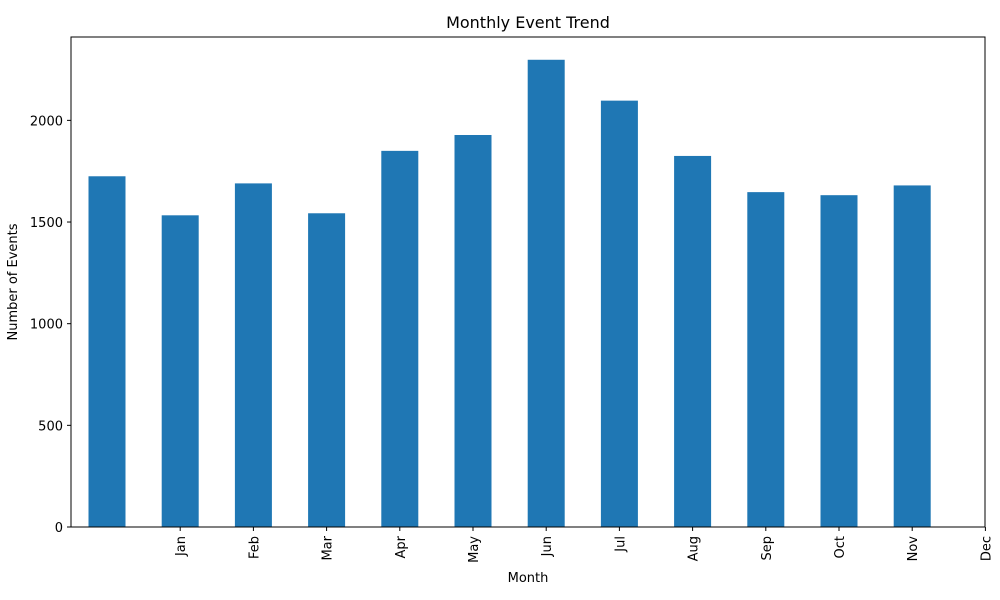 The width and height of the screenshot is (1000, 600). What do you see at coordinates (46, 223) in the screenshot?
I see `y-tick-label: 1500` at bounding box center [46, 223].